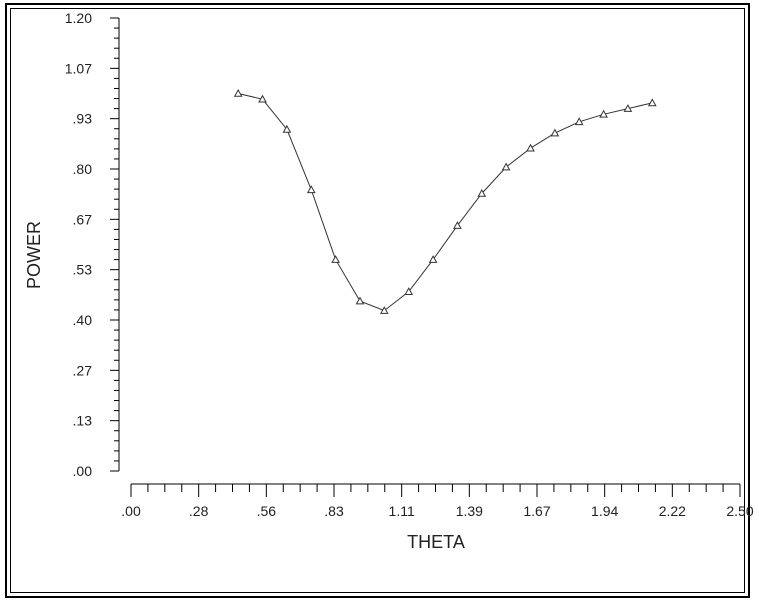 The image size is (759, 605). Describe the element at coordinates (469, 511) in the screenshot. I see `x-tick-label: 1.39` at that location.